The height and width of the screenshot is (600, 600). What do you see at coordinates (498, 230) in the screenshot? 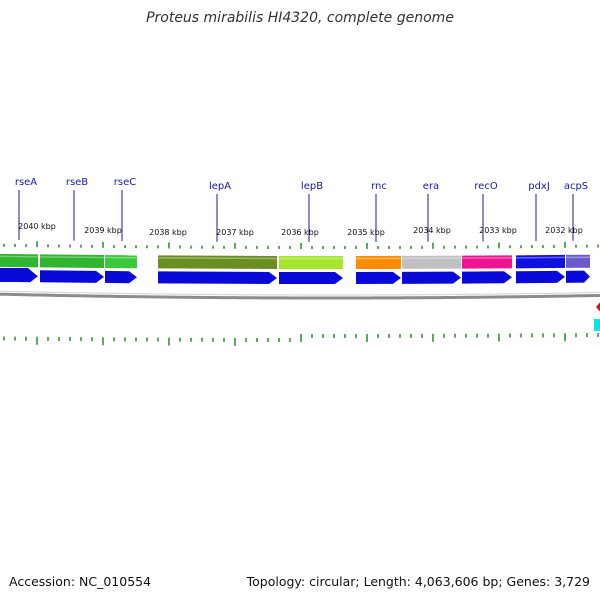
I see `scale-label: 2033 kbp` at bounding box center [498, 230].